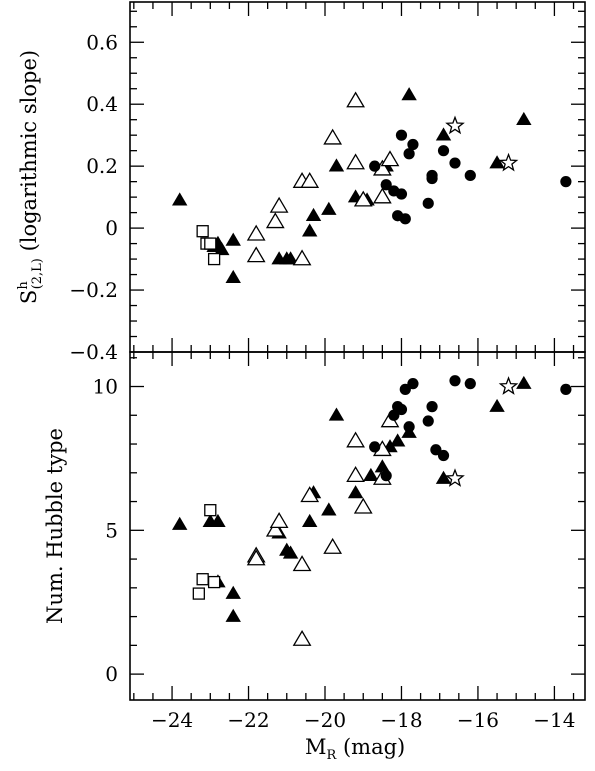 This screenshot has width=595, height=771. Describe the element at coordinates (325, 720) in the screenshot. I see `x-tick-label: −20` at that location.